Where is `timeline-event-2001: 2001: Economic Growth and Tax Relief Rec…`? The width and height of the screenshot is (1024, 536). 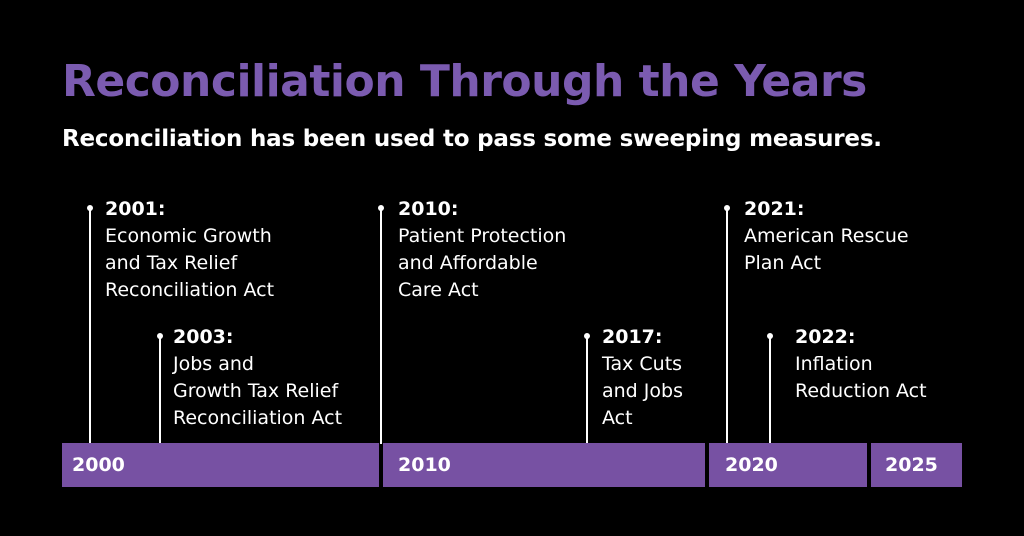
timeline-event-2001: 2001: Economic Growth and Tax Relief Rec… is located at coordinates (189, 250).